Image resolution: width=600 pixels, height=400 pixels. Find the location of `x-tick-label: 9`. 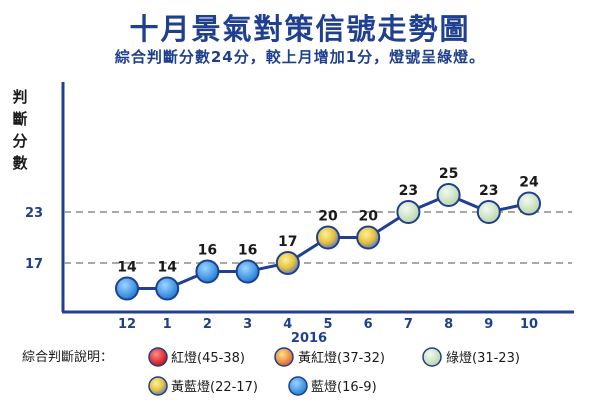

x-tick-label: 9 is located at coordinates (488, 324).